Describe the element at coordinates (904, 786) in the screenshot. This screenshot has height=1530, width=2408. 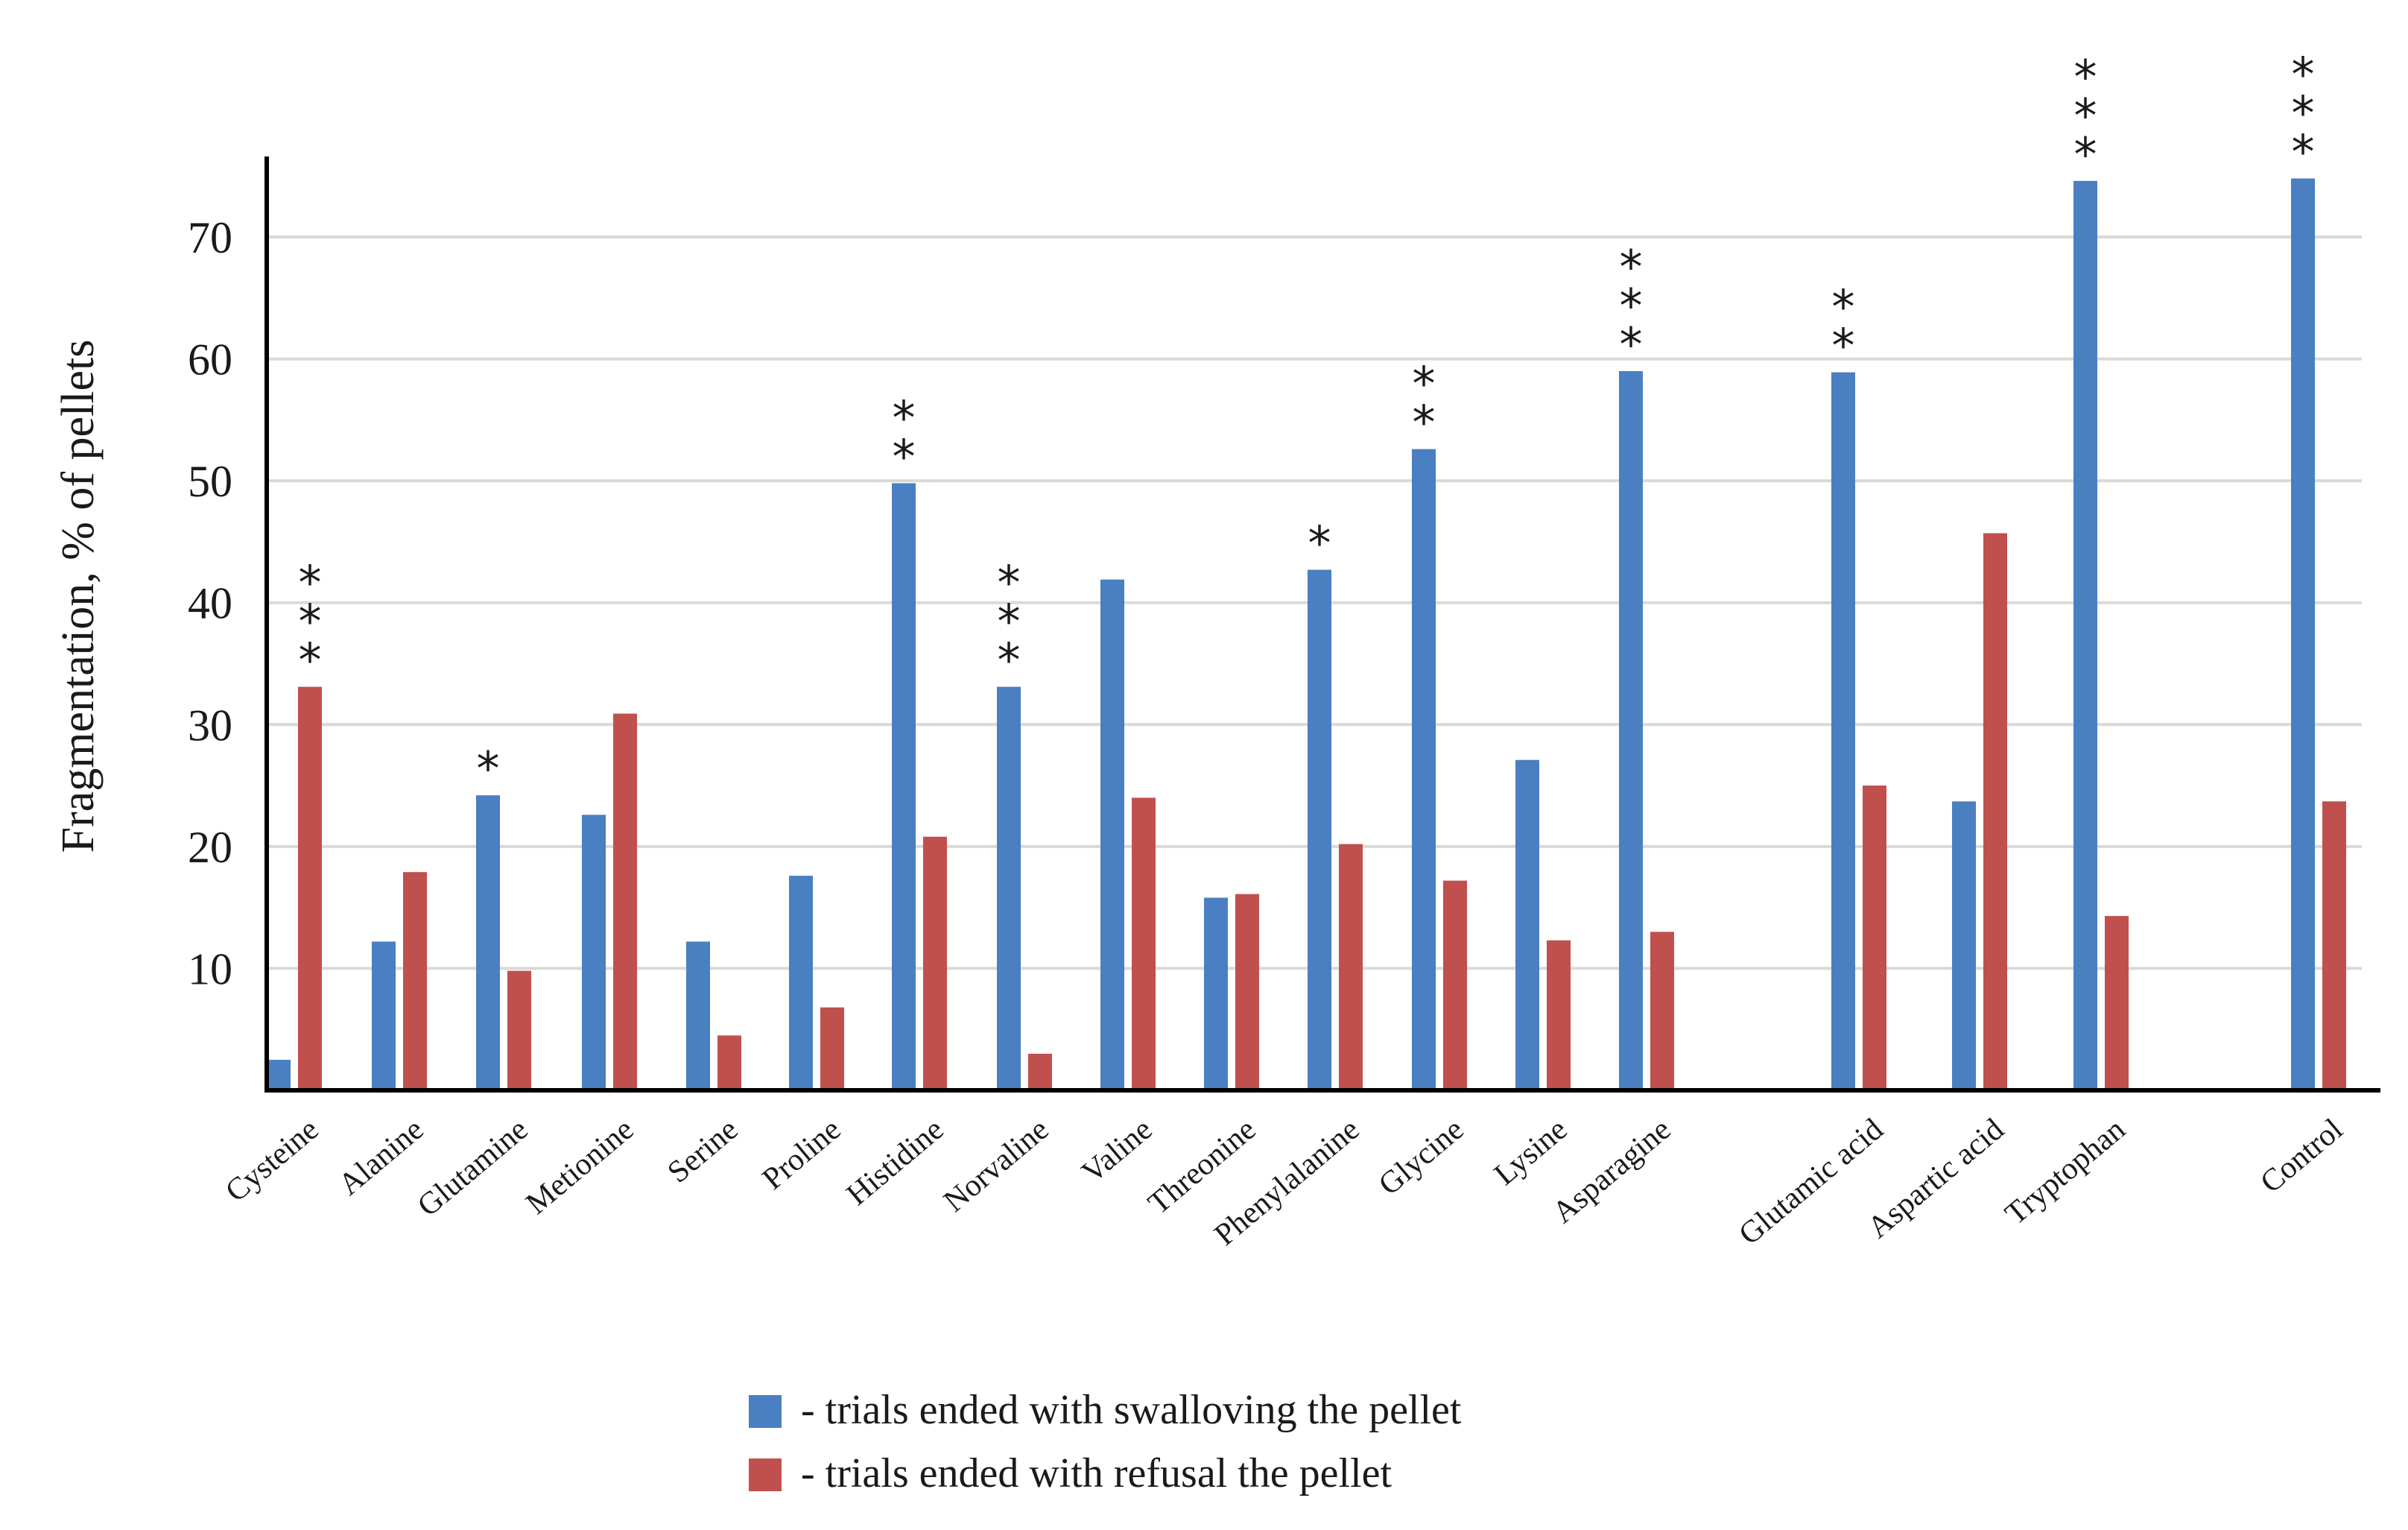
I see `bar-histidine-swallowing` at that location.